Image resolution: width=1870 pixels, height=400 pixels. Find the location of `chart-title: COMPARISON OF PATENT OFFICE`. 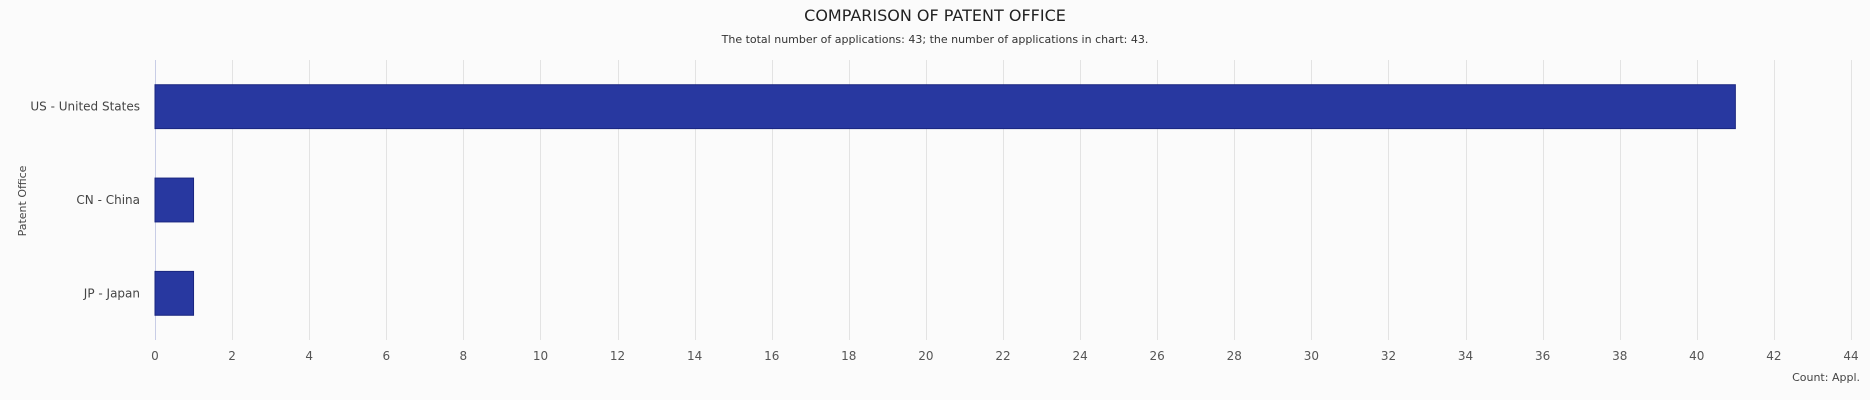

chart-title: COMPARISON OF PATENT OFFICE is located at coordinates (935, 15).